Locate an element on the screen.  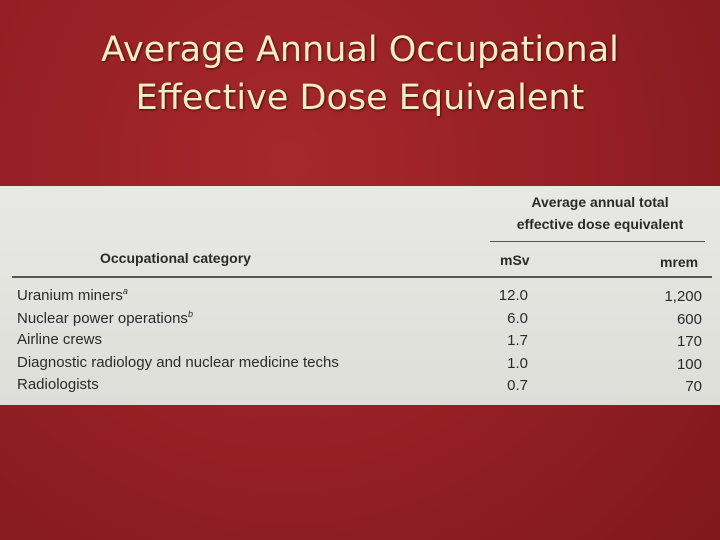
title-line: Average Annual Occupational is located at coordinates (360, 50).